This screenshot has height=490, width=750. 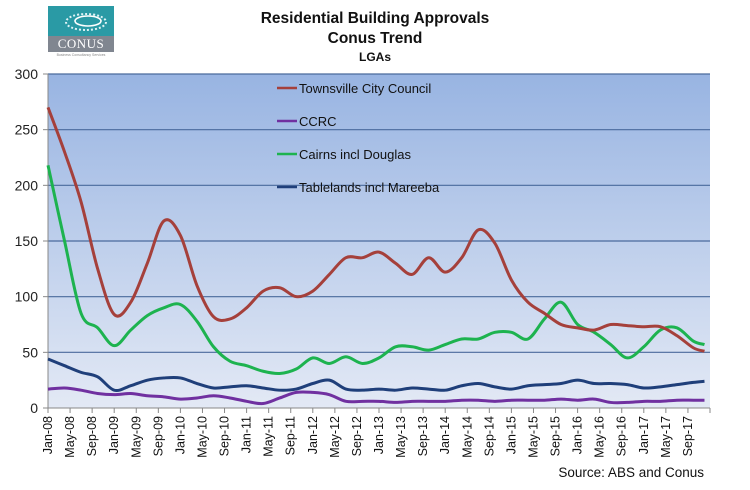 What do you see at coordinates (666, 437) in the screenshot?
I see `x-tick-label: May-17` at bounding box center [666, 437].